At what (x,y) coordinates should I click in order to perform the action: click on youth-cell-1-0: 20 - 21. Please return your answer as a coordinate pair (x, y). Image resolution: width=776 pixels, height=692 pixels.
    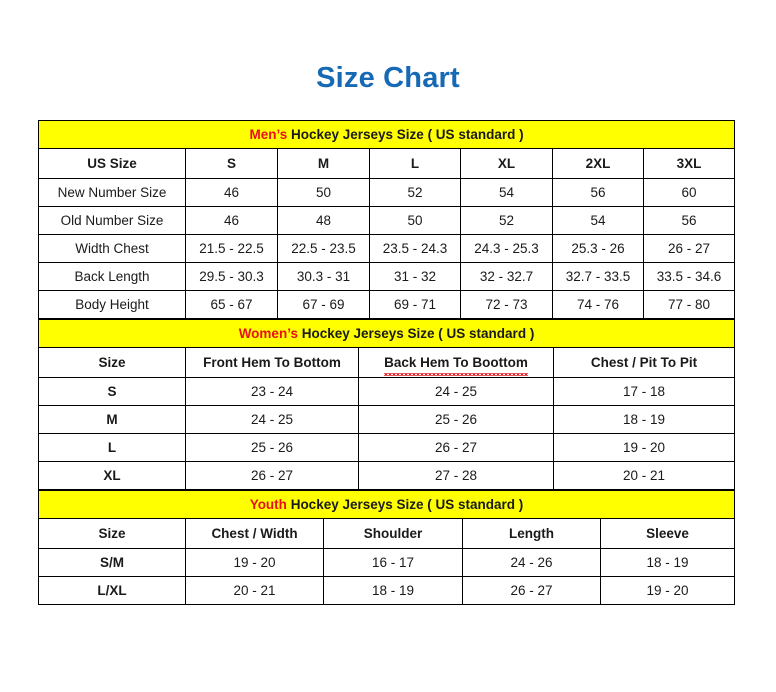
    Looking at the image, I should click on (254, 590).